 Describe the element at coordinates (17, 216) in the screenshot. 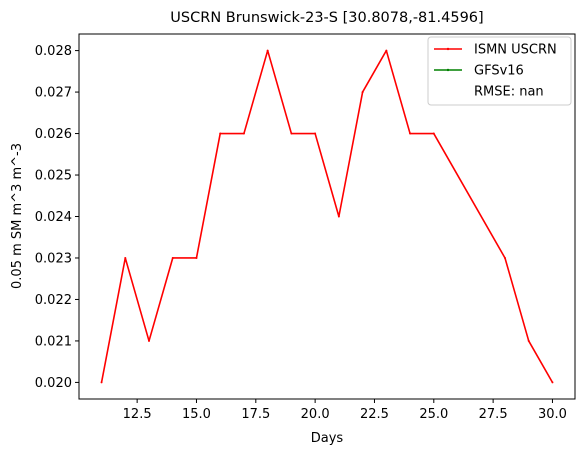

I see `y-axis-label: 0.05 m SM m^3 m^-3` at that location.